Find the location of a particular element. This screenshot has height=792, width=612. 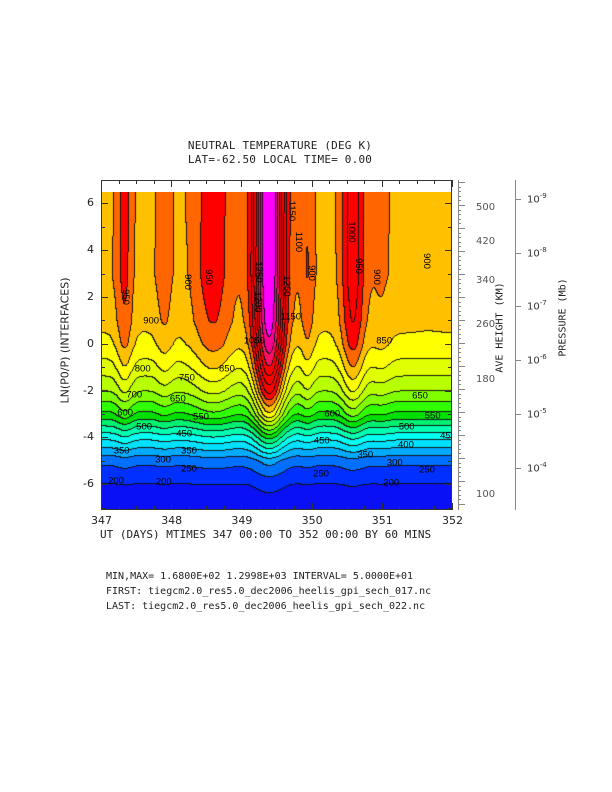

pressure-tick-label: 10⁻⁷ is located at coordinates (537, 305).